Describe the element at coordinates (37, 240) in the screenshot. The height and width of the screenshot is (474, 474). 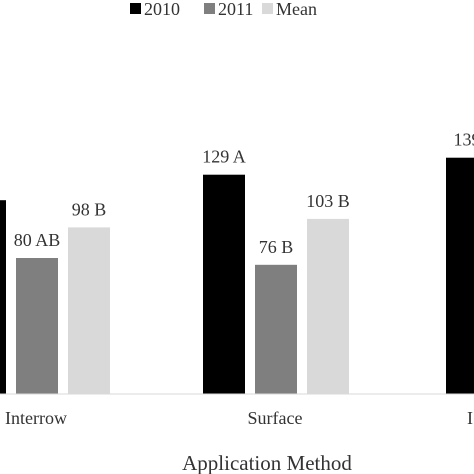
I see `data-label-2011-Interrow: 80 AB` at that location.